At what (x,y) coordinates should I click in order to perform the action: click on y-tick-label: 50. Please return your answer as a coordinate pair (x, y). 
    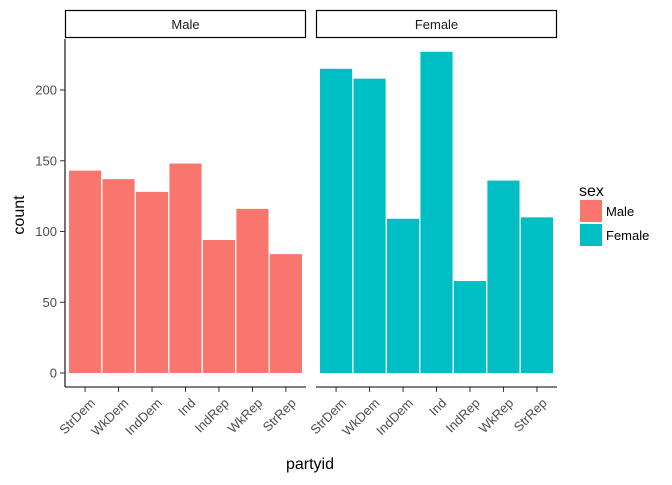
    Looking at the image, I should click on (50, 302).